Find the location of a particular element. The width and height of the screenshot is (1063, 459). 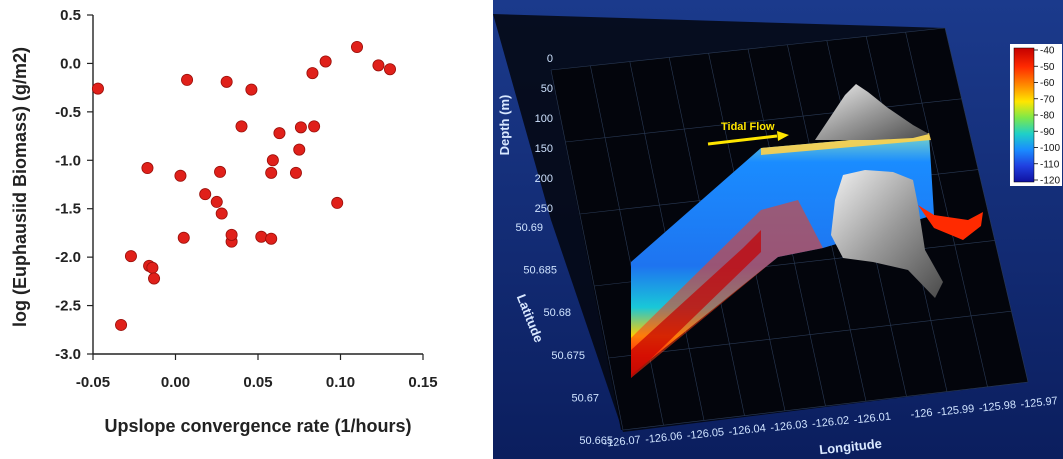

seamount-surface is located at coordinates (879, 191).